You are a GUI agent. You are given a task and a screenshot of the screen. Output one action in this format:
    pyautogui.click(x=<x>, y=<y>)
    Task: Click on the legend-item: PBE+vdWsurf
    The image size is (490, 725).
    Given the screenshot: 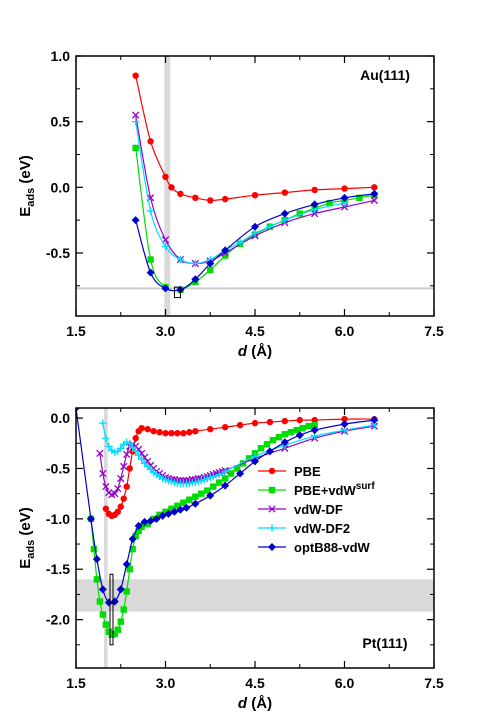 What is the action you would take?
    pyautogui.click(x=316, y=489)
    